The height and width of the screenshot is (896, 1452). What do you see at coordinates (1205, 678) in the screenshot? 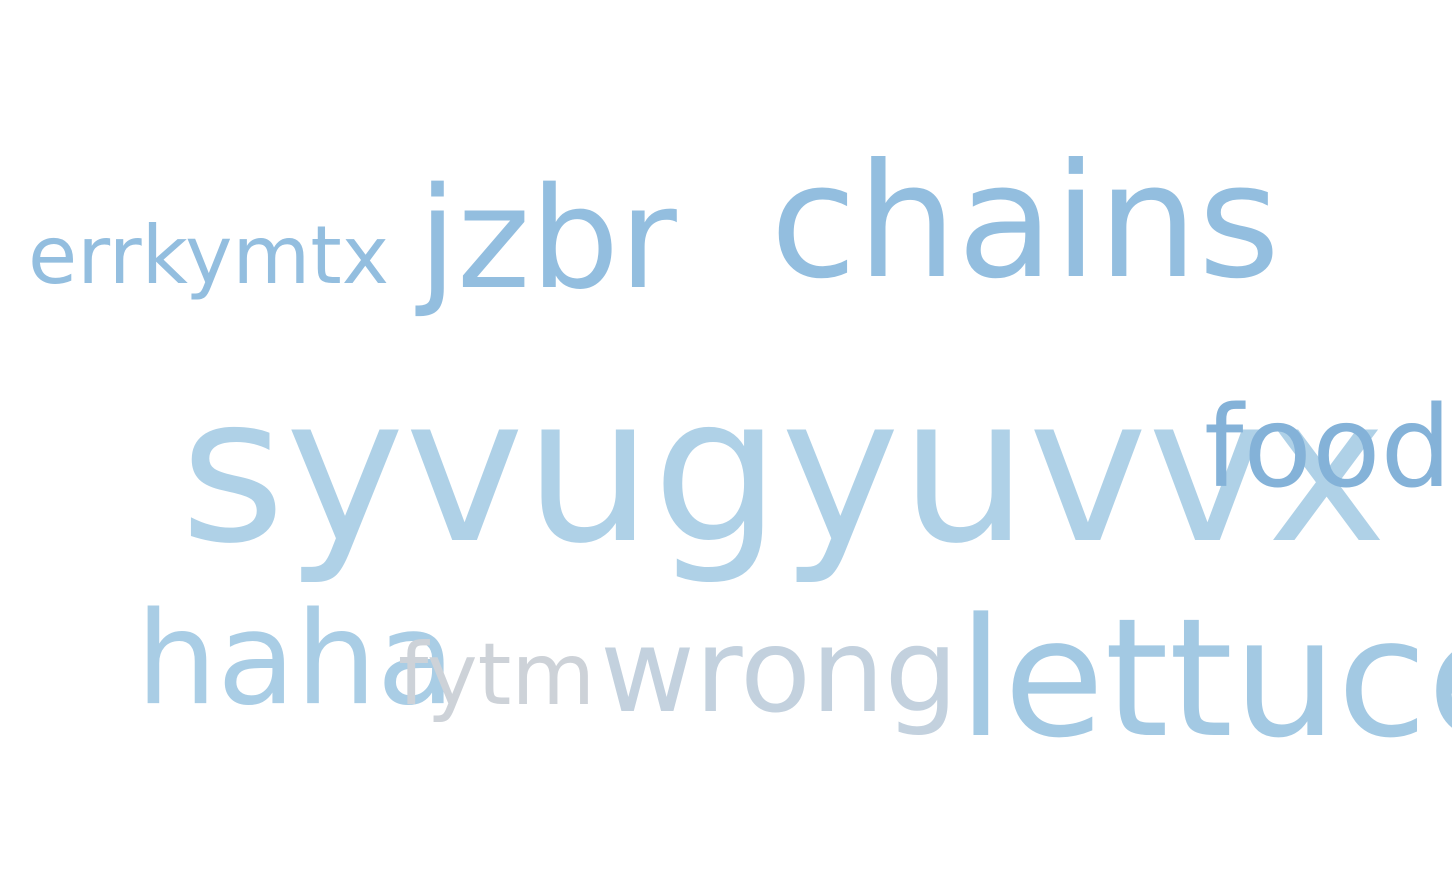
I see `word-lettuce: lettuce` at bounding box center [1205, 678].